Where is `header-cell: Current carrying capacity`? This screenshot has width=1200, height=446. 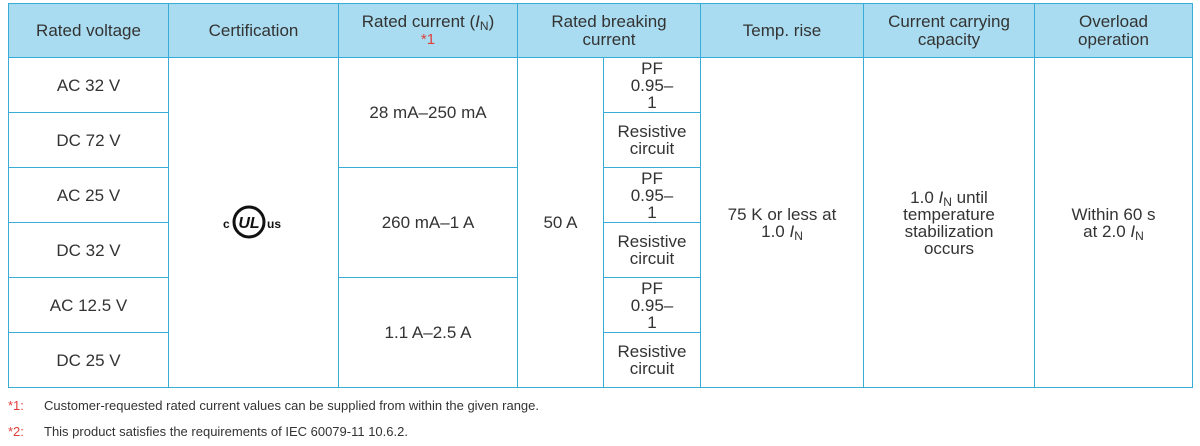 header-cell: Current carrying capacity is located at coordinates (949, 30).